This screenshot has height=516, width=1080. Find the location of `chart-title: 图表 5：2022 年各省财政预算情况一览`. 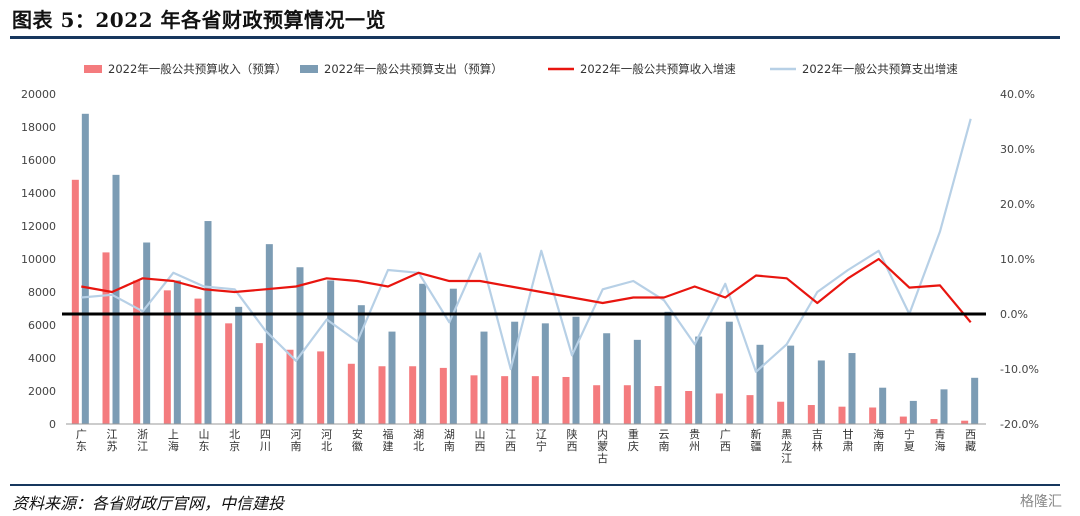

chart-title: 图表 5：2022 年各省财政预算情况一览 is located at coordinates (199, 20).